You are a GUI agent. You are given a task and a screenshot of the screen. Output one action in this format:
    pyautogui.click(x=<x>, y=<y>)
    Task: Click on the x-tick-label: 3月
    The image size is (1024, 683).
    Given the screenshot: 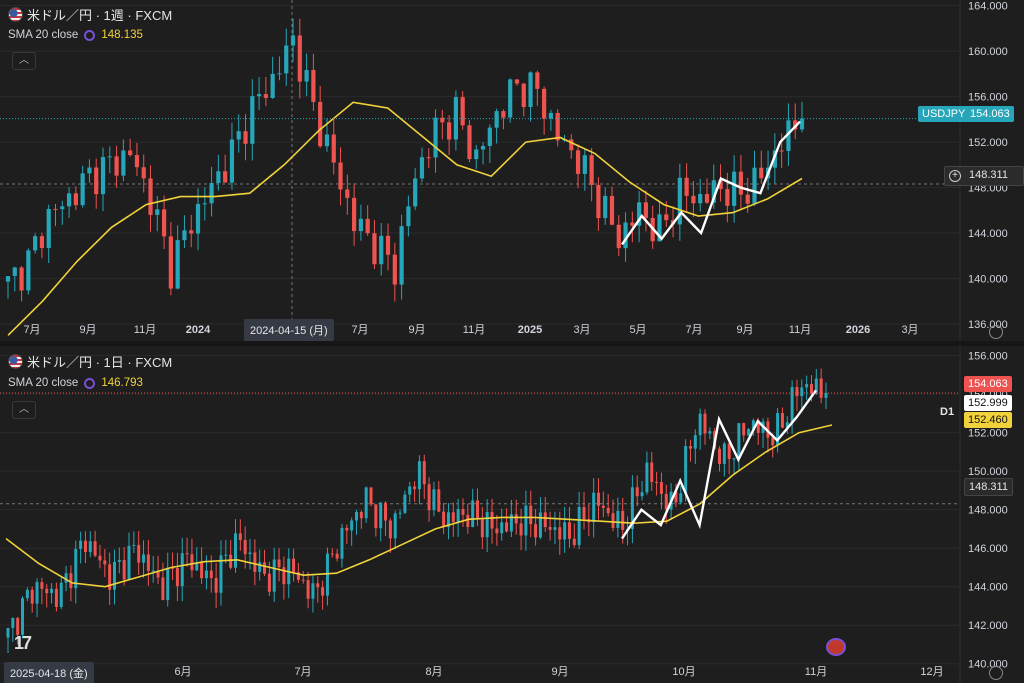 What is the action you would take?
    pyautogui.click(x=581, y=330)
    